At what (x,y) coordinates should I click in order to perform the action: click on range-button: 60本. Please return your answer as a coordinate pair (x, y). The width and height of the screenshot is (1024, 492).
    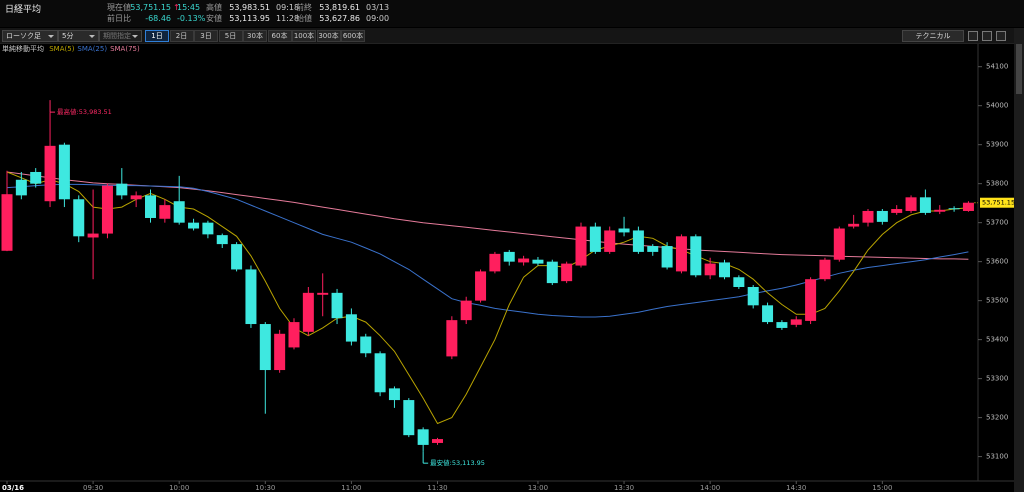
    Looking at the image, I should click on (279, 36).